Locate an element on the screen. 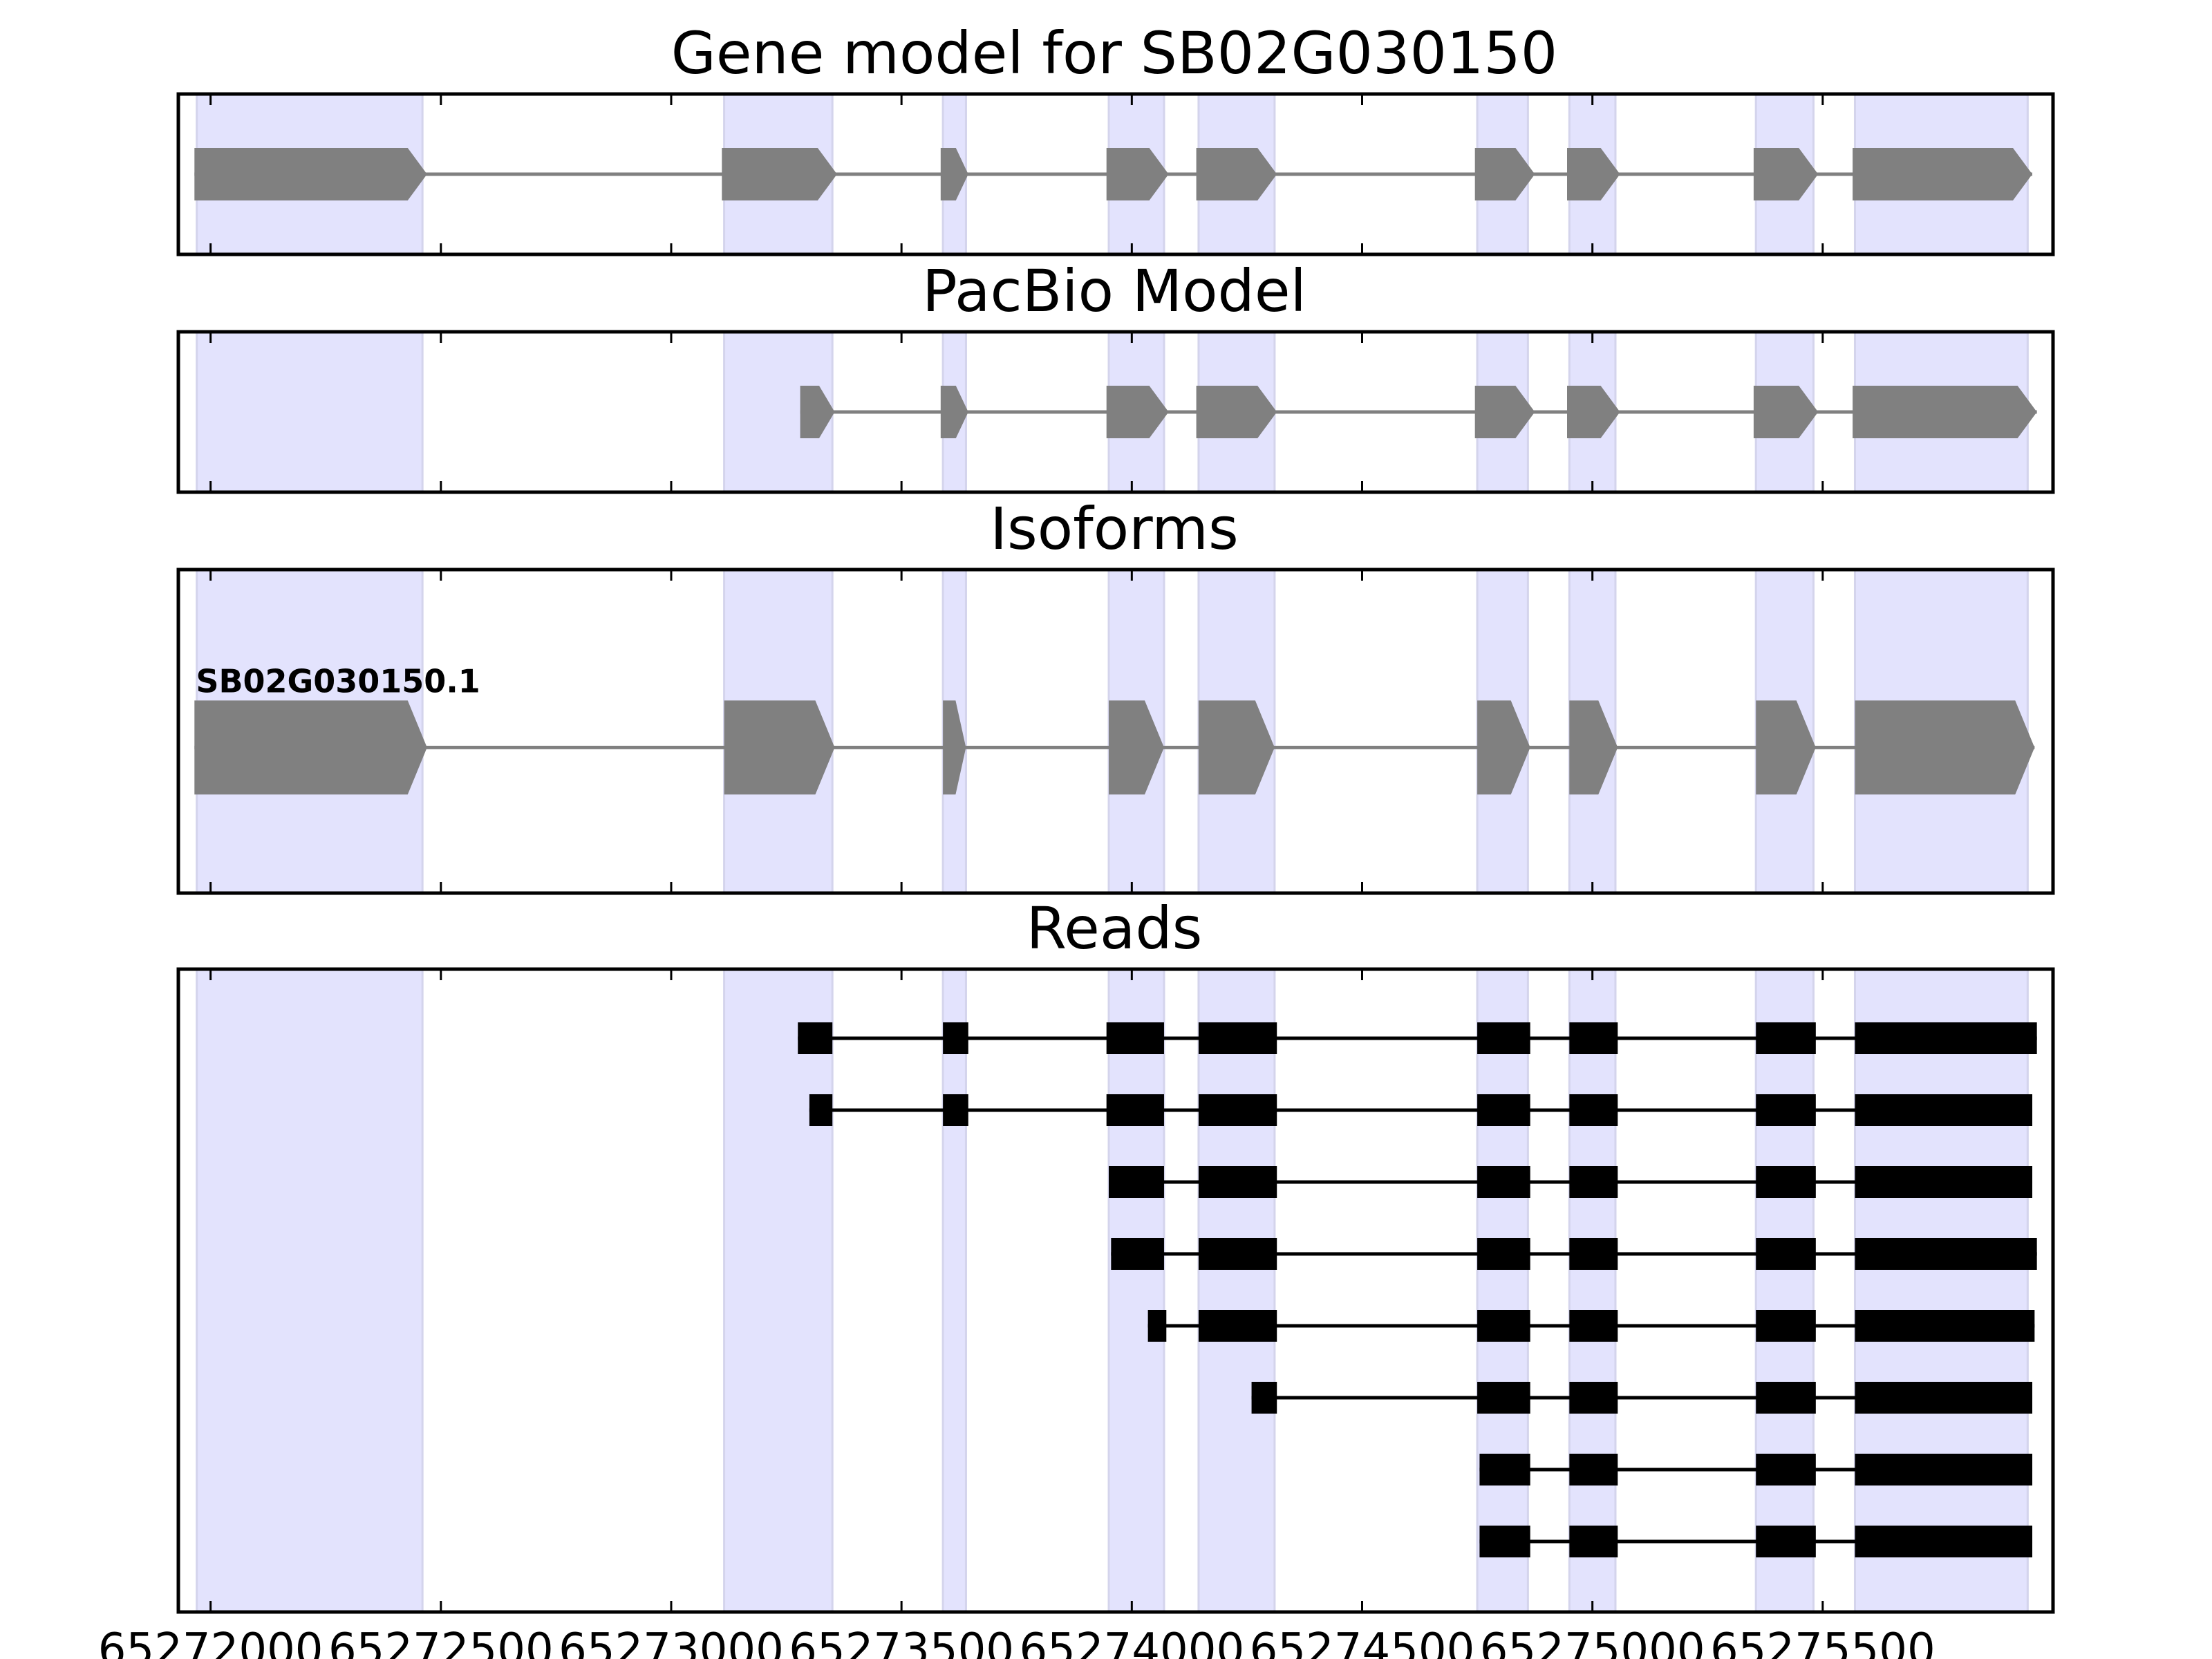 The image size is (2212, 1659). panel-gene-model-plot is located at coordinates (1115, 174).